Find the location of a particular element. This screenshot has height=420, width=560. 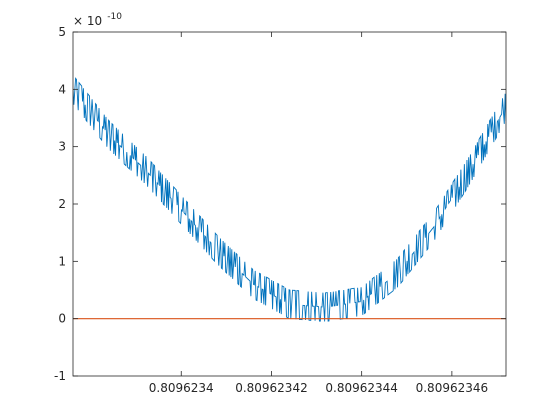

y-exponent-base: × 10 is located at coordinates (87, 21).